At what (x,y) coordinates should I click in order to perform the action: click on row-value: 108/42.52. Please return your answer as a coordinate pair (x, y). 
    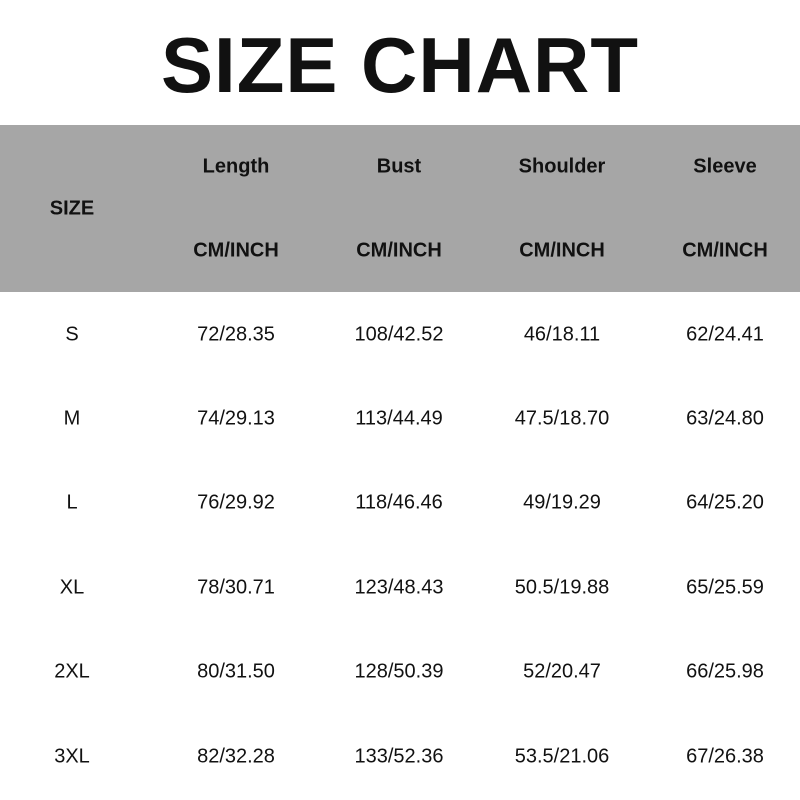
    Looking at the image, I should click on (399, 334).